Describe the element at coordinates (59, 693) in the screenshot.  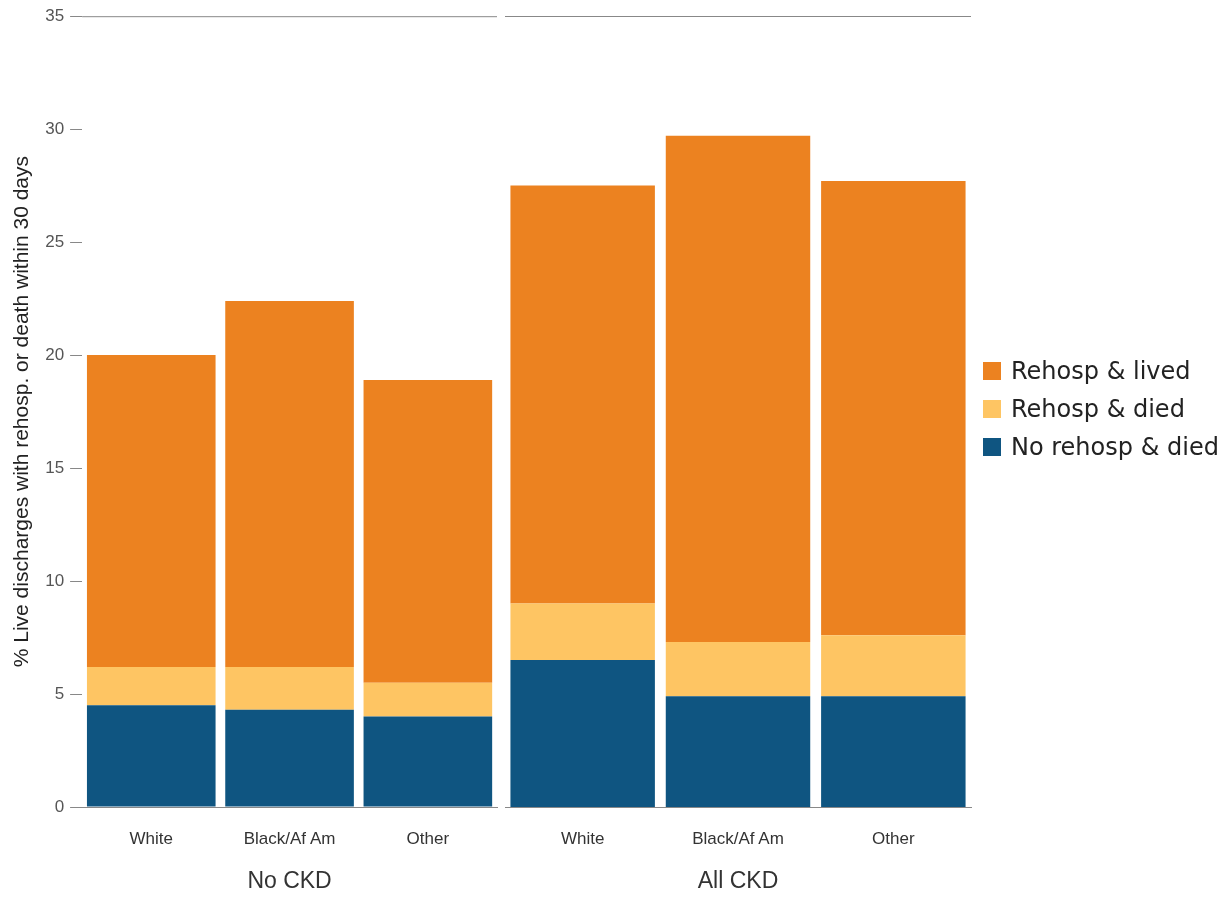
I see `y-tick-label: 5` at that location.